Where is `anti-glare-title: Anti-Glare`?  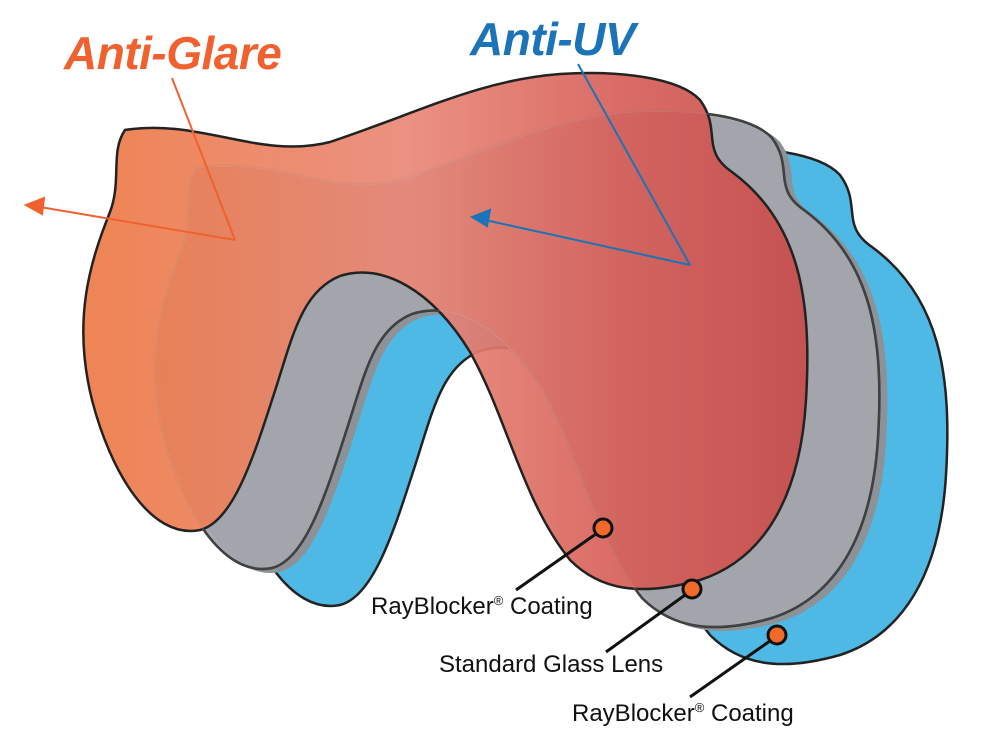 anti-glare-title: Anti-Glare is located at coordinates (173, 53).